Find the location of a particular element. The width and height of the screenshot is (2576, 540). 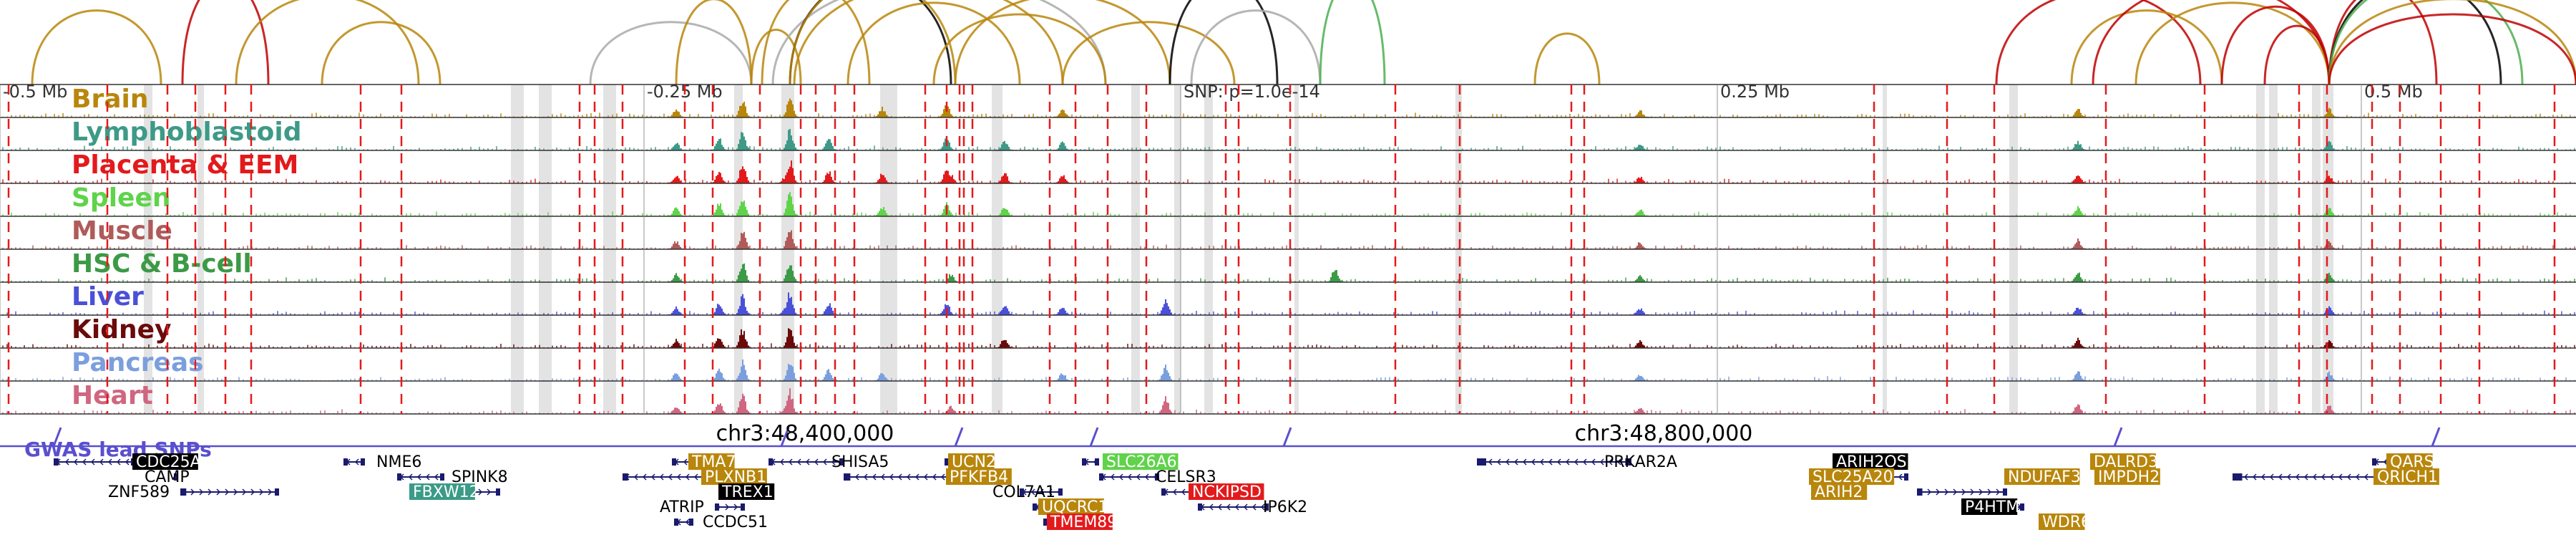

gene: SHISA5 is located at coordinates (829, 462).